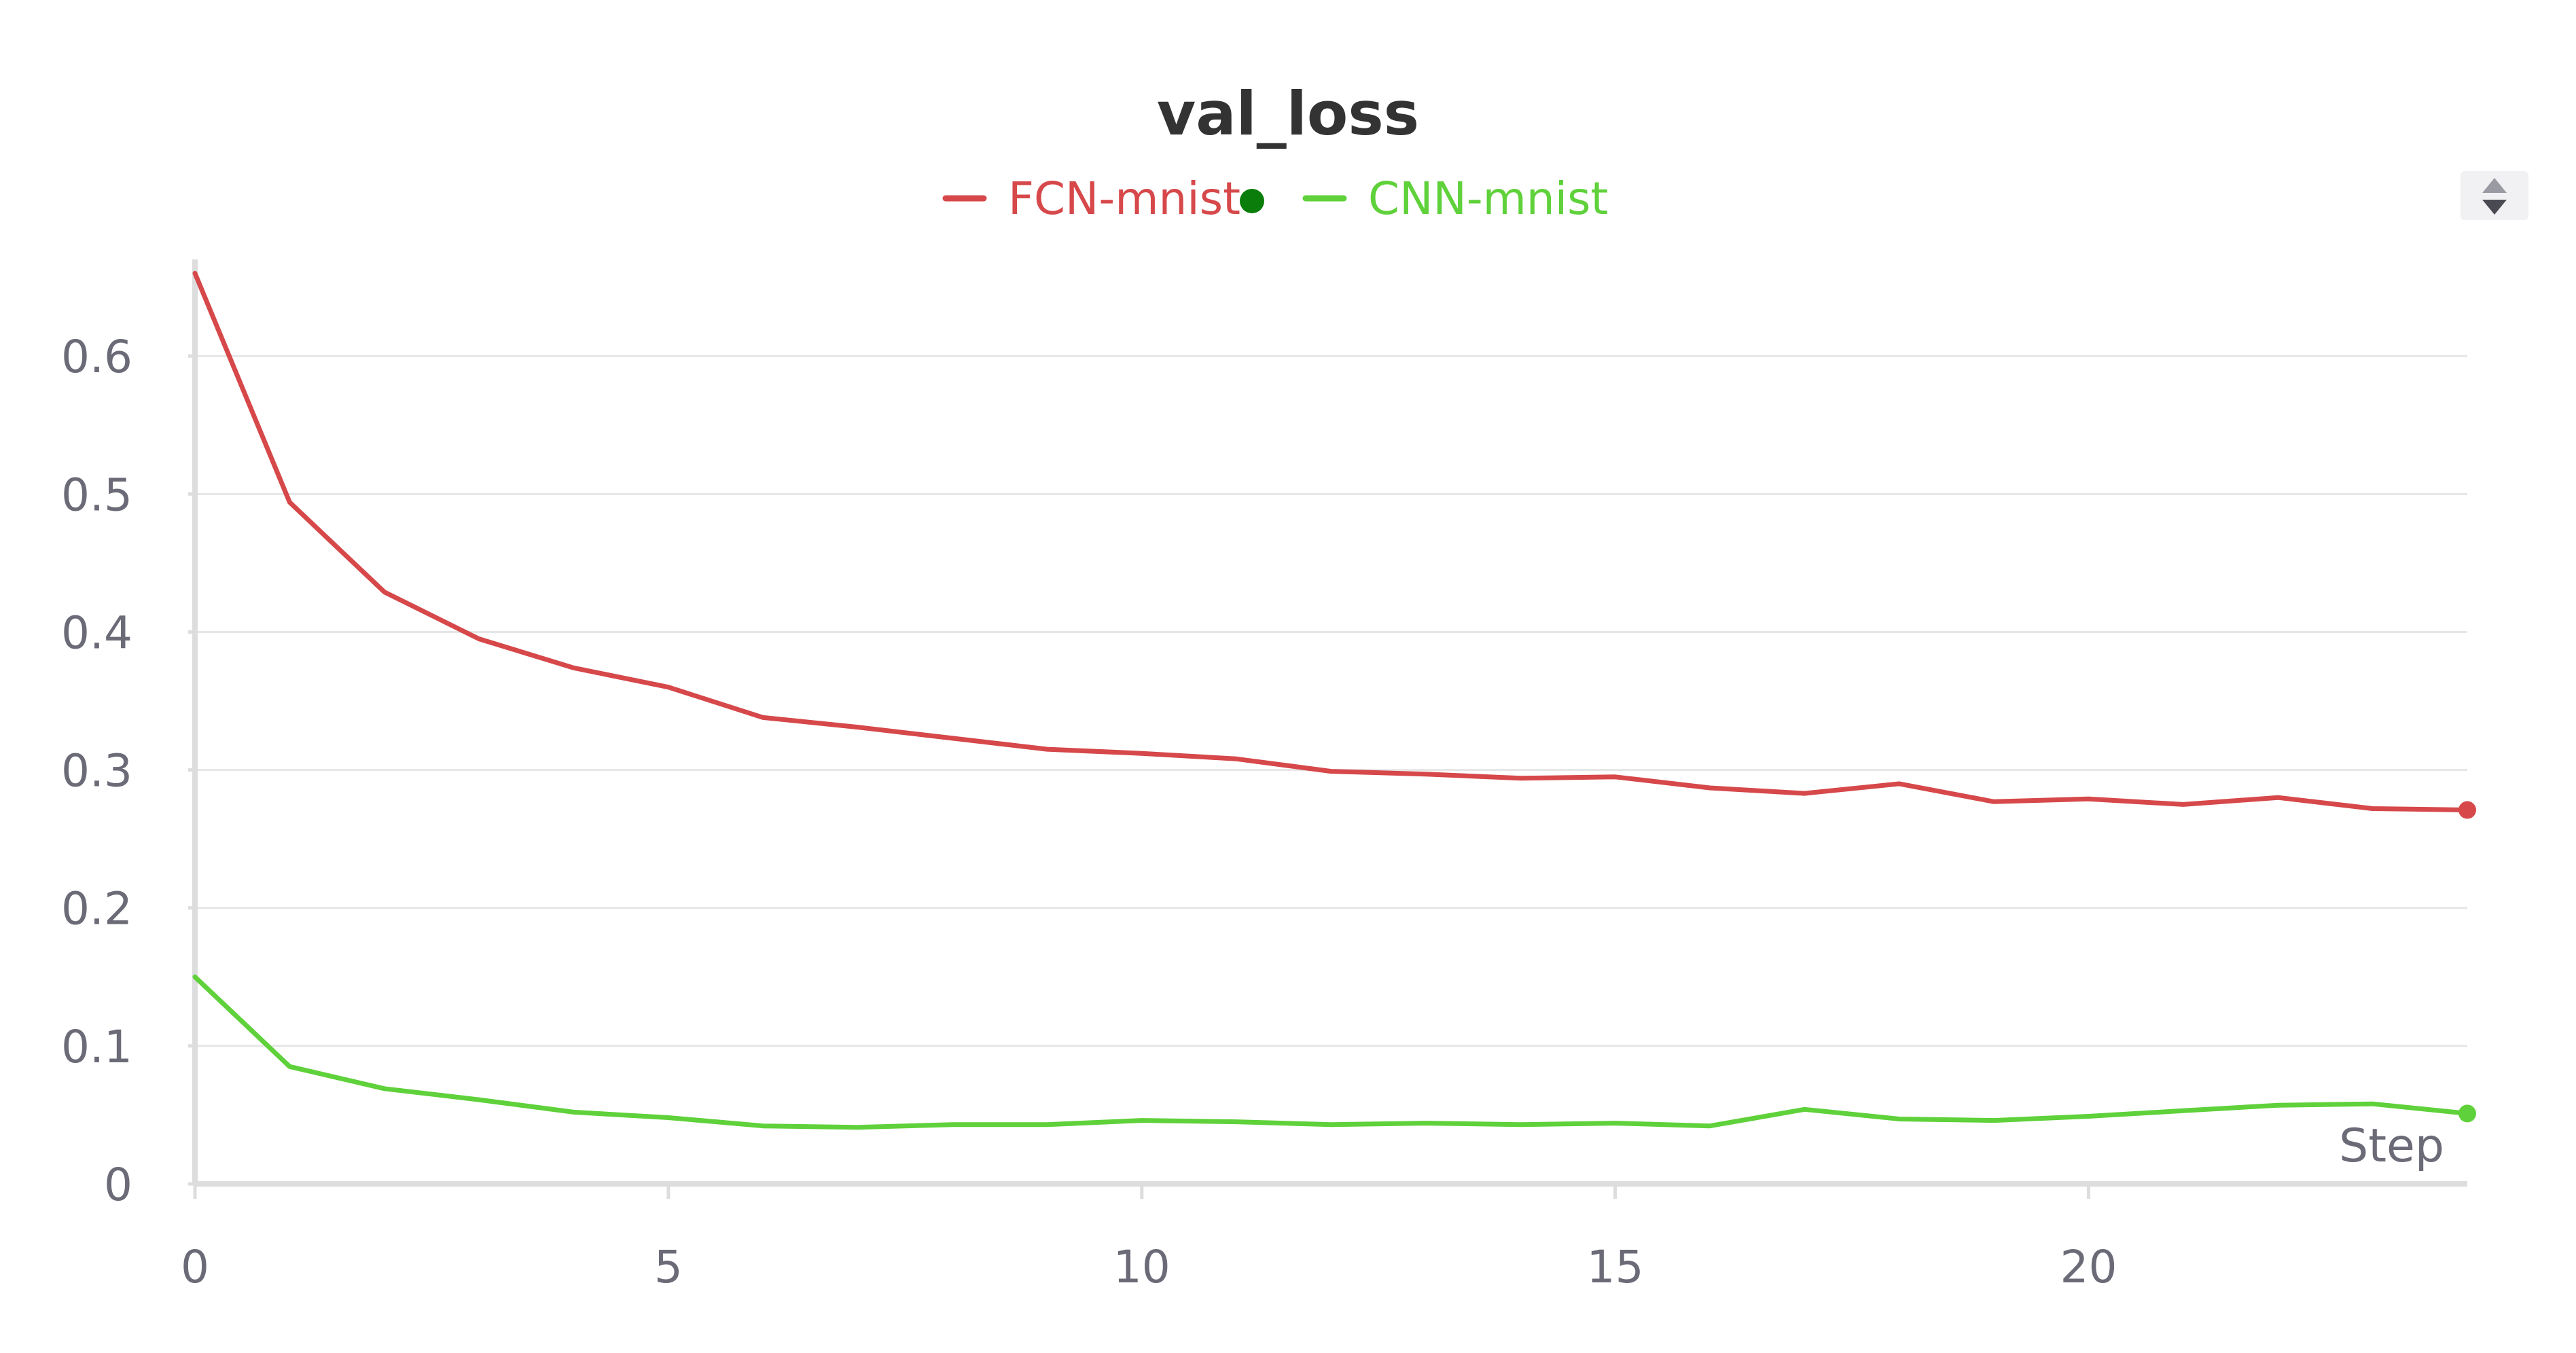 This screenshot has height=1353, width=2576. Describe the element at coordinates (2088, 1267) in the screenshot. I see `x-tick-label: 20` at that location.